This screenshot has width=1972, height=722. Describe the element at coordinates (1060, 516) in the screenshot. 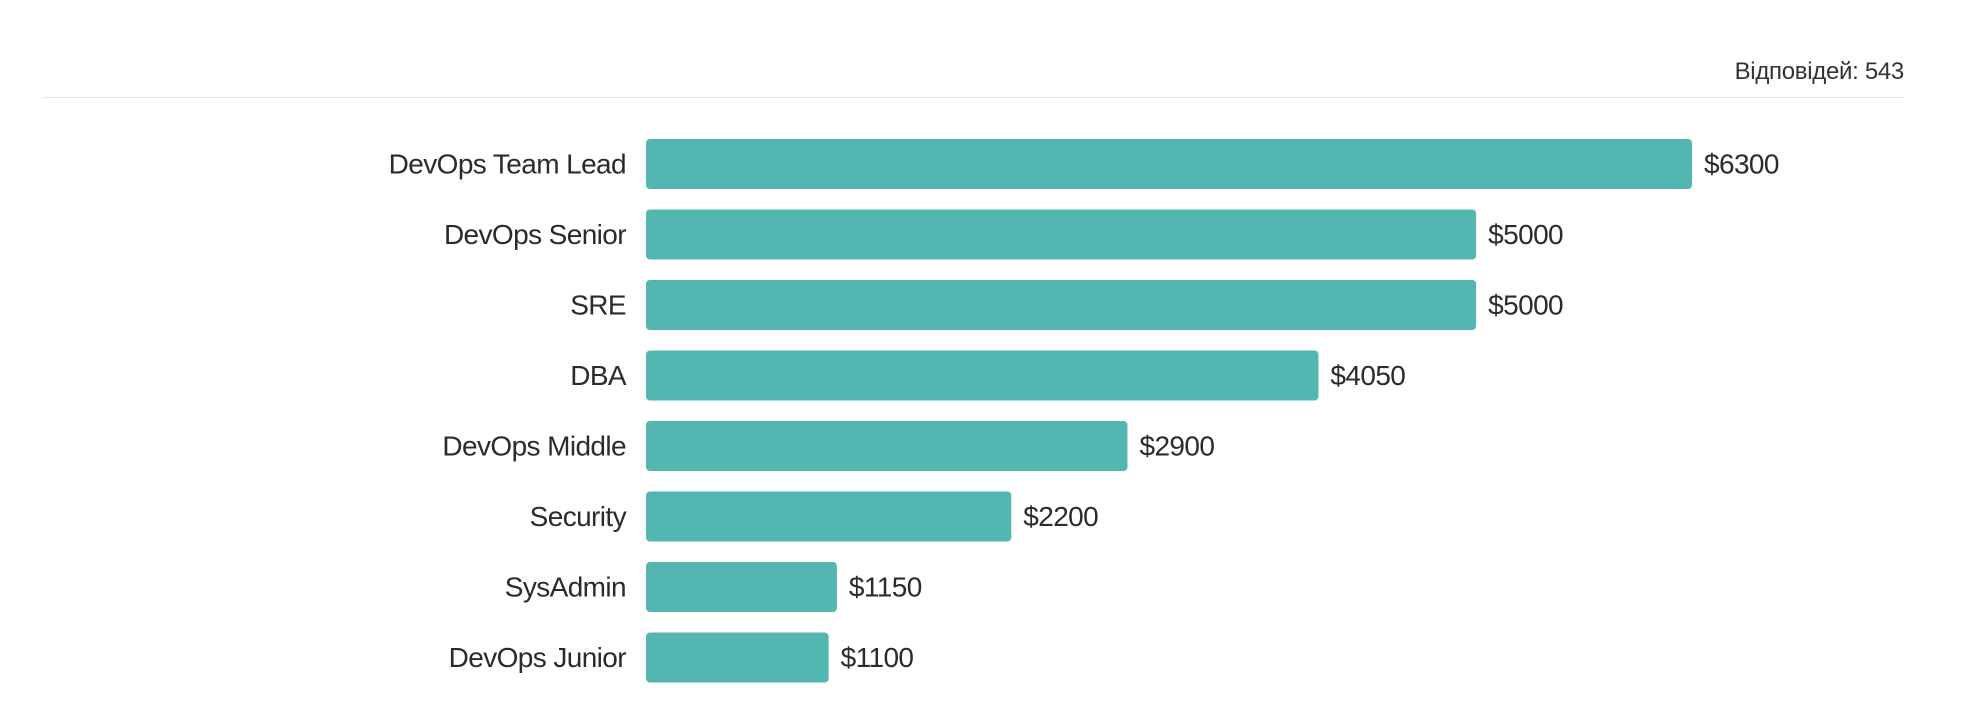

I see `value-label: $2200` at that location.